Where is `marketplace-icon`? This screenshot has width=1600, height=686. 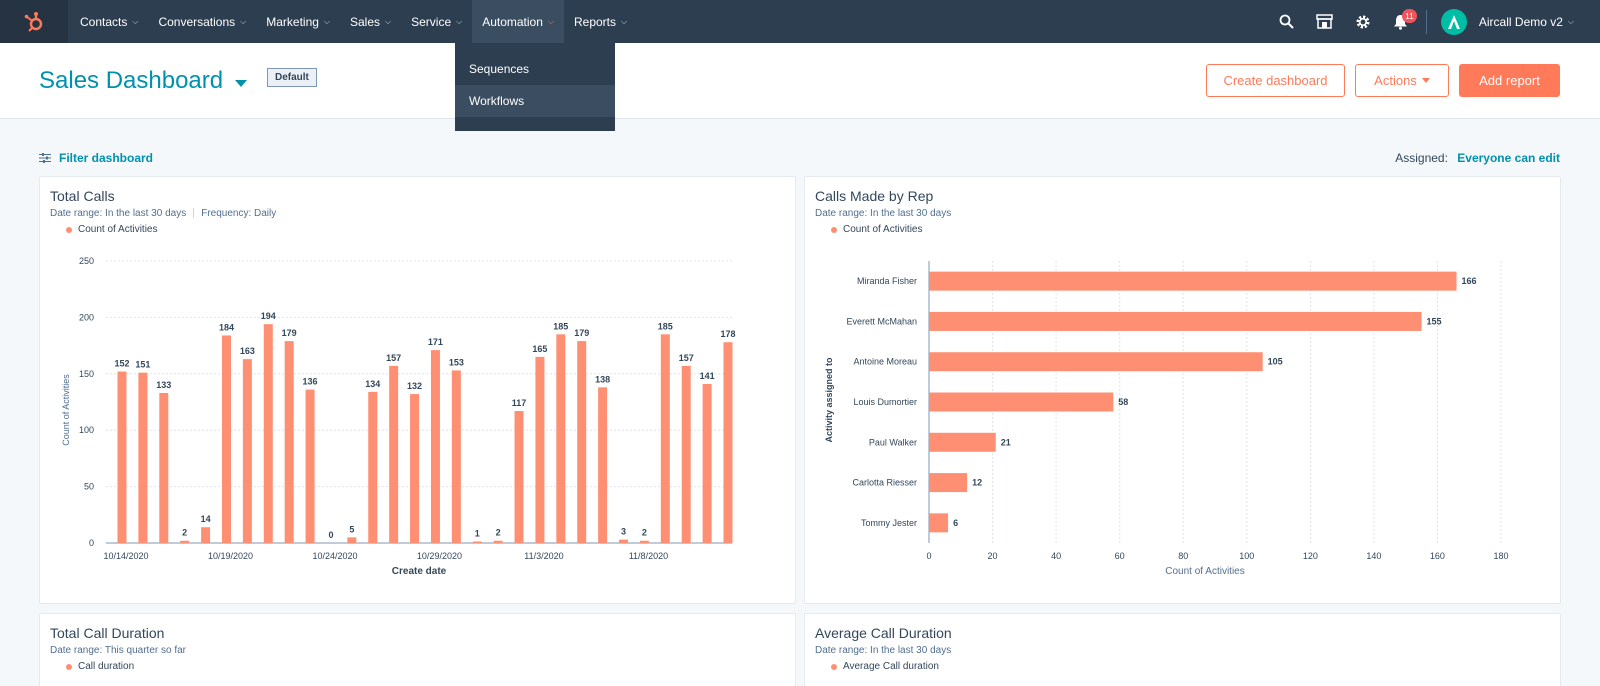 marketplace-icon is located at coordinates (1325, 21).